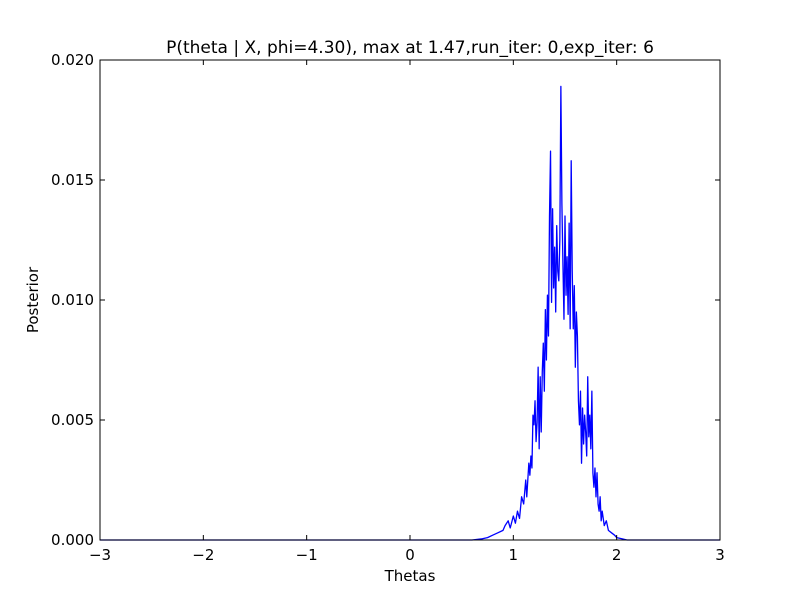  Describe the element at coordinates (720, 555) in the screenshot. I see `x-tick-label: 3` at that location.